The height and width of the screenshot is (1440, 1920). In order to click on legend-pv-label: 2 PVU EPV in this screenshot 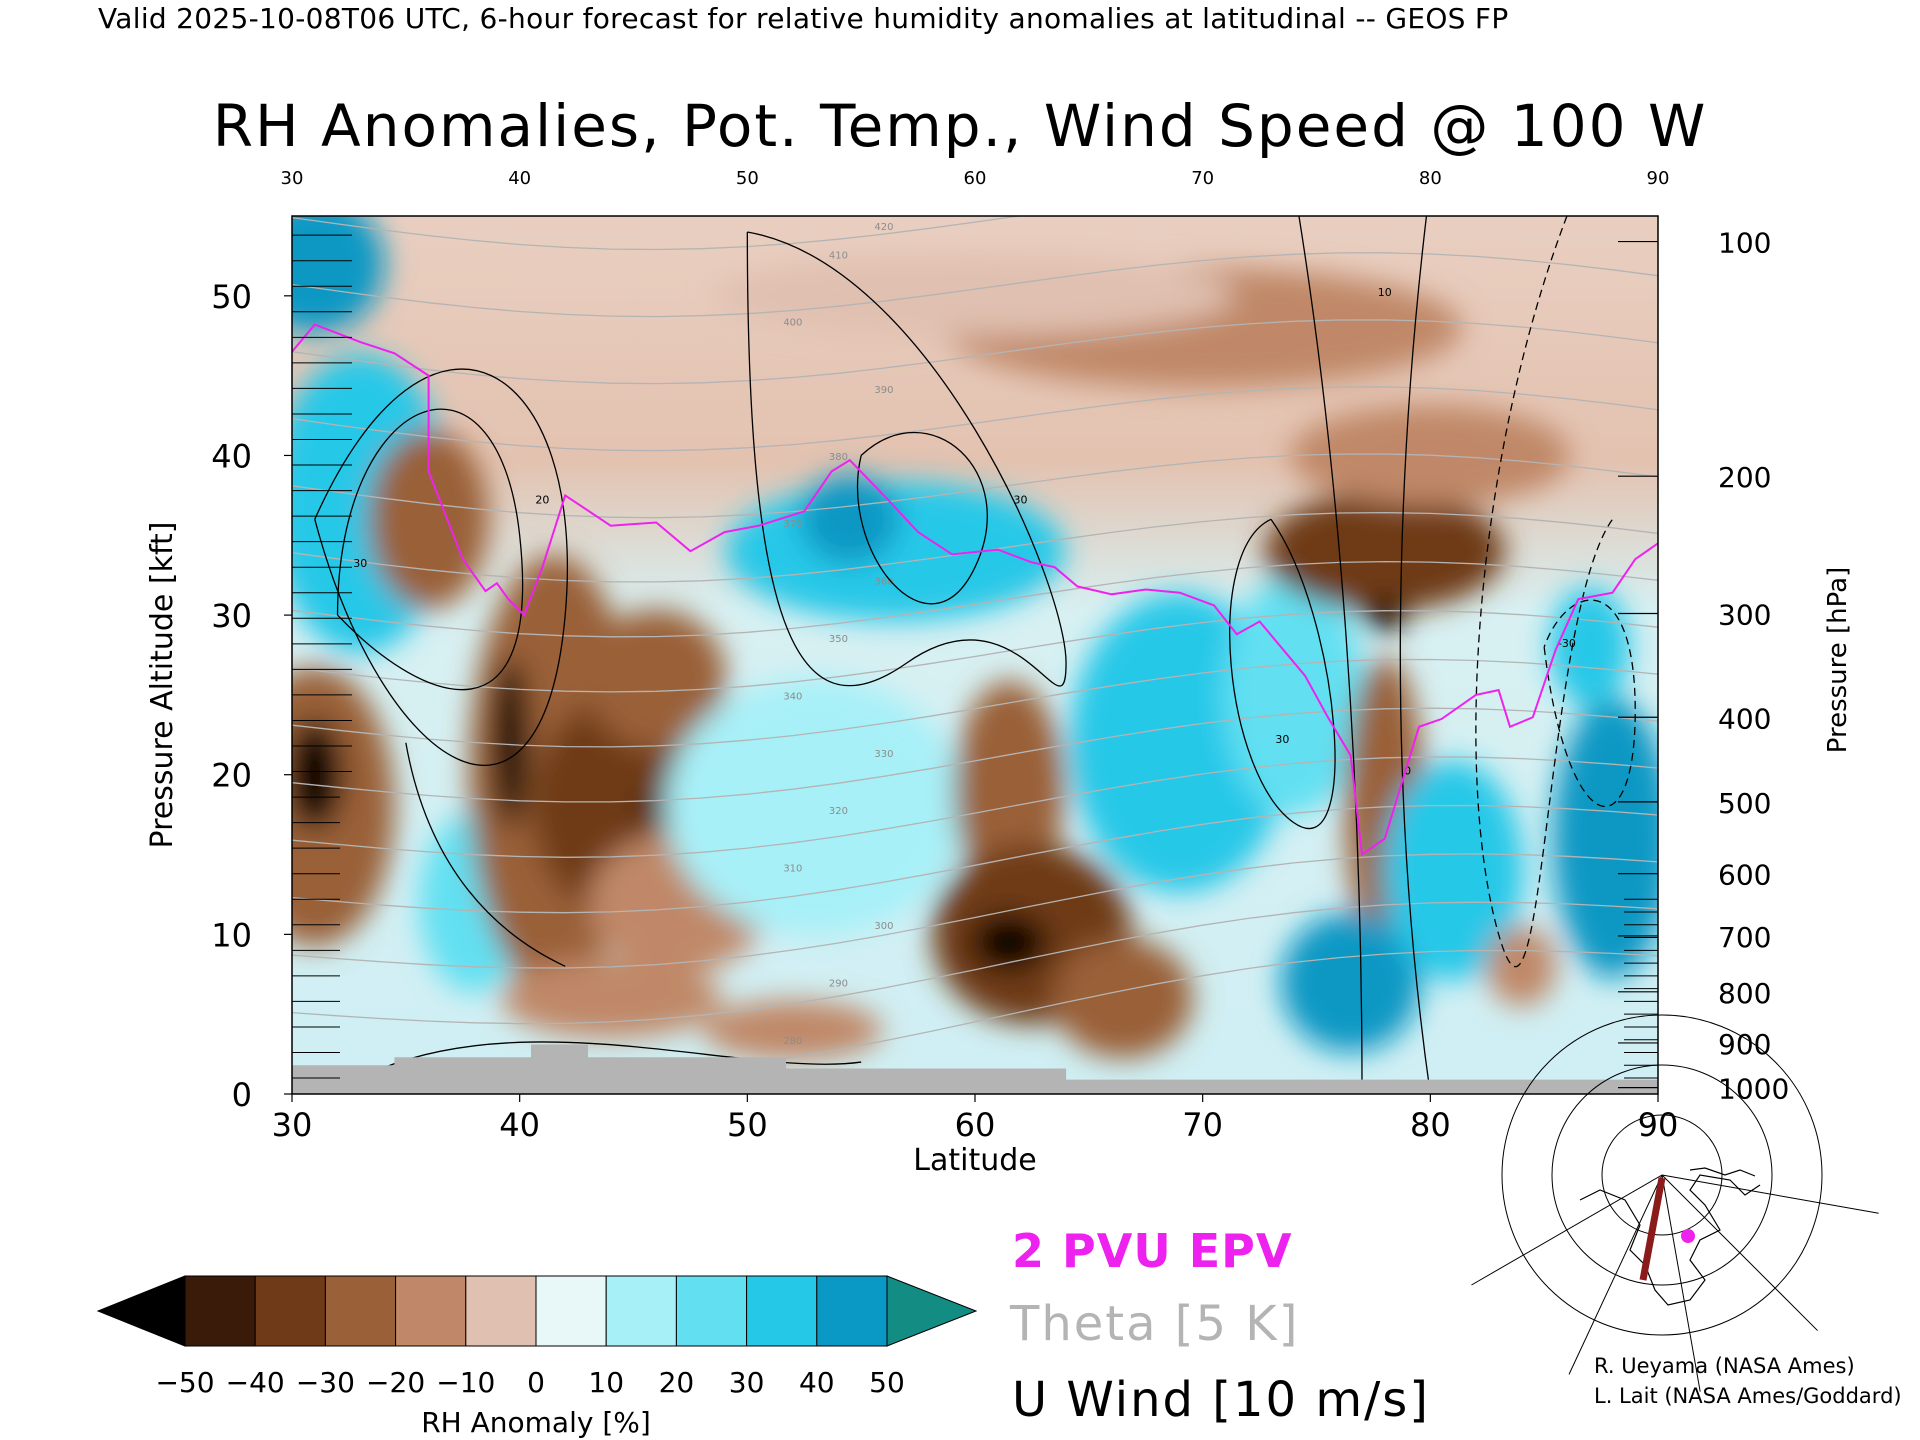, I will do `click(1152, 1251)`.